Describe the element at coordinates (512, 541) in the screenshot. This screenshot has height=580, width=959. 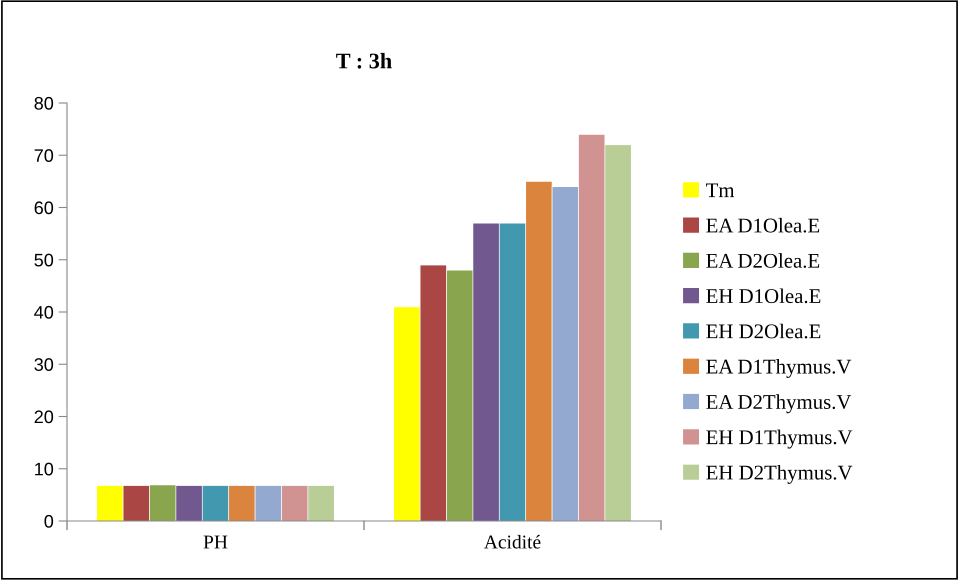
I see `x-tick-label: Acidité` at that location.